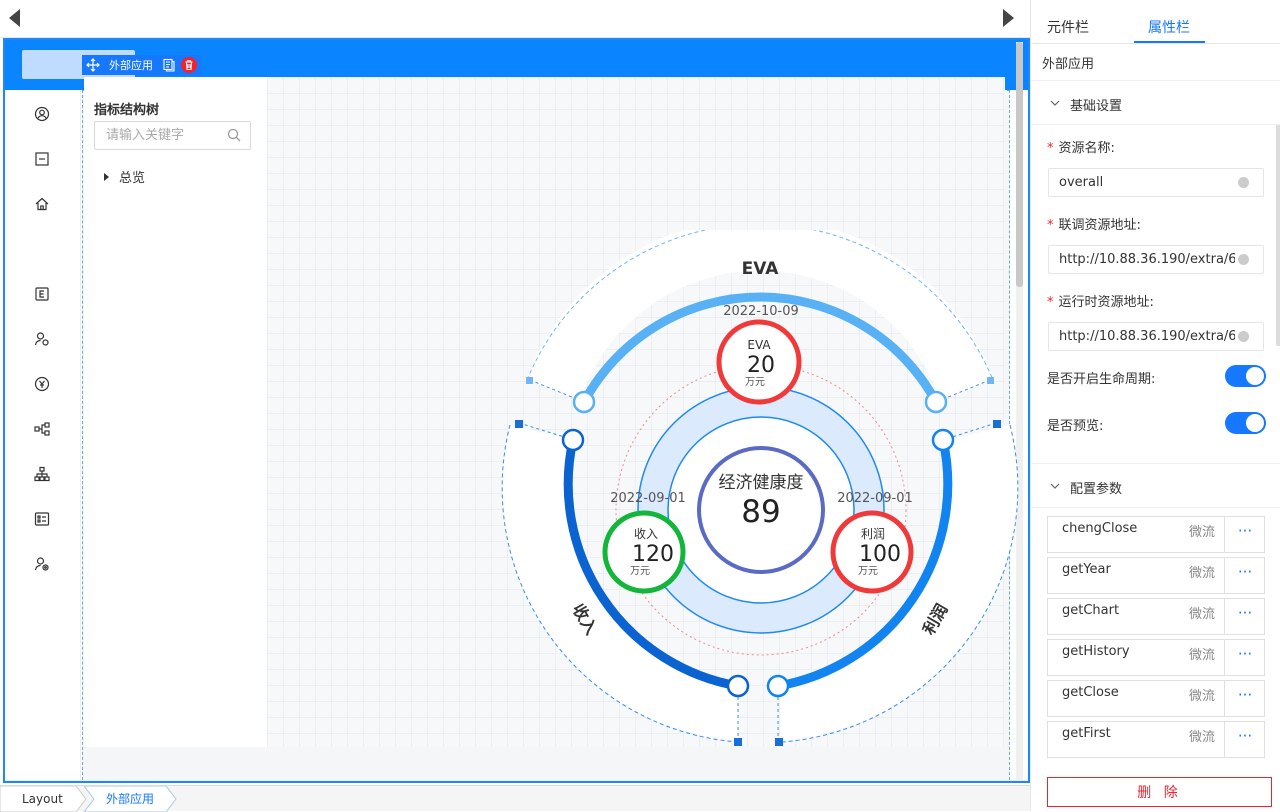 This screenshot has height=812, width=1280. I want to click on profit-arc-plate, so click(899, 582).